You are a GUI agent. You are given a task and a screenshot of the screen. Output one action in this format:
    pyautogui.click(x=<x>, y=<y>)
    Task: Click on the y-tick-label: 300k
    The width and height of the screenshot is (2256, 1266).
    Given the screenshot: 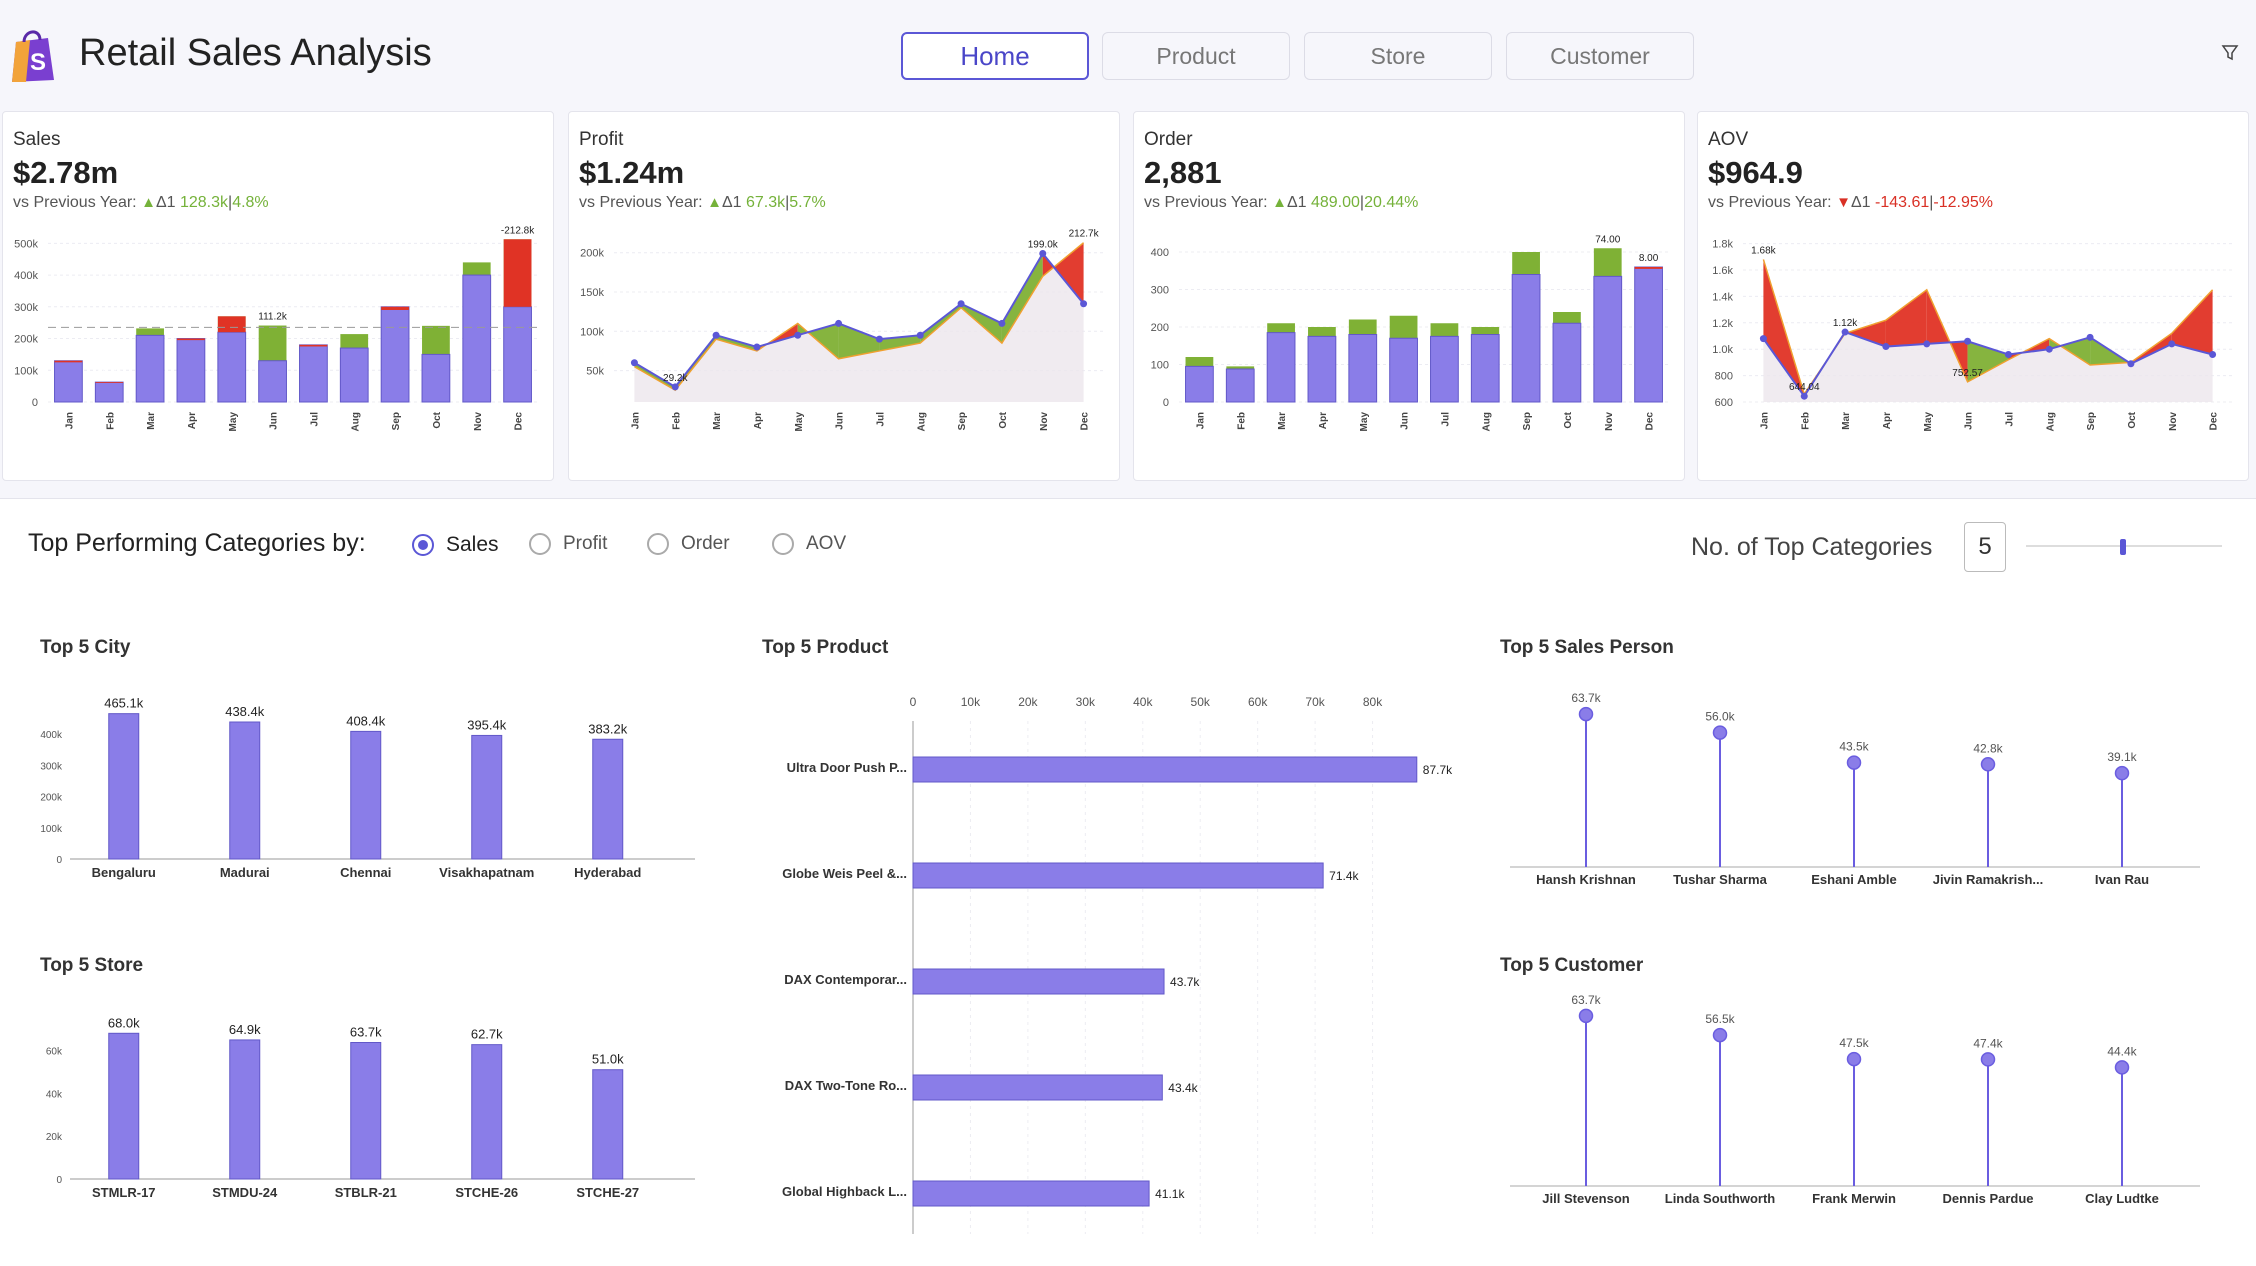 What is the action you would take?
    pyautogui.click(x=51, y=766)
    